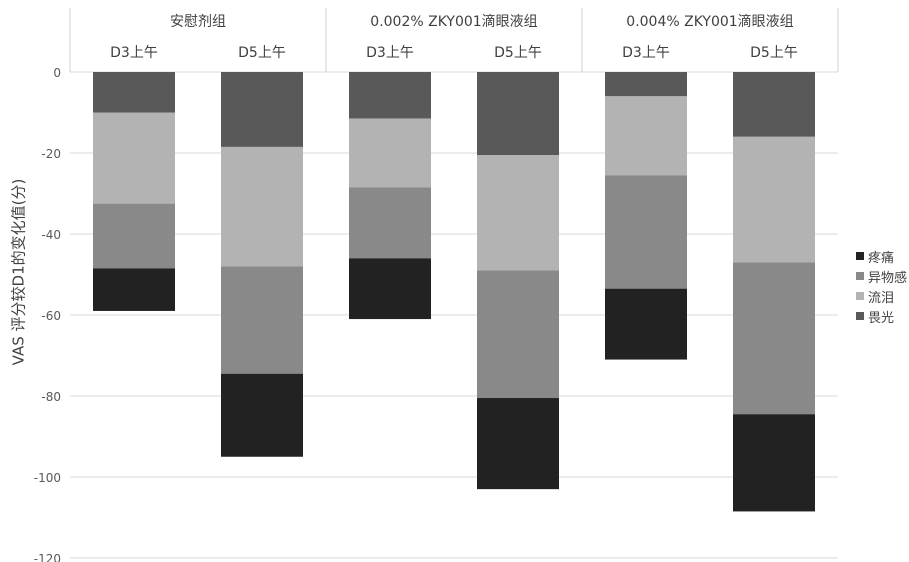  I want to click on legend-item: 疼痛, so click(882, 256).